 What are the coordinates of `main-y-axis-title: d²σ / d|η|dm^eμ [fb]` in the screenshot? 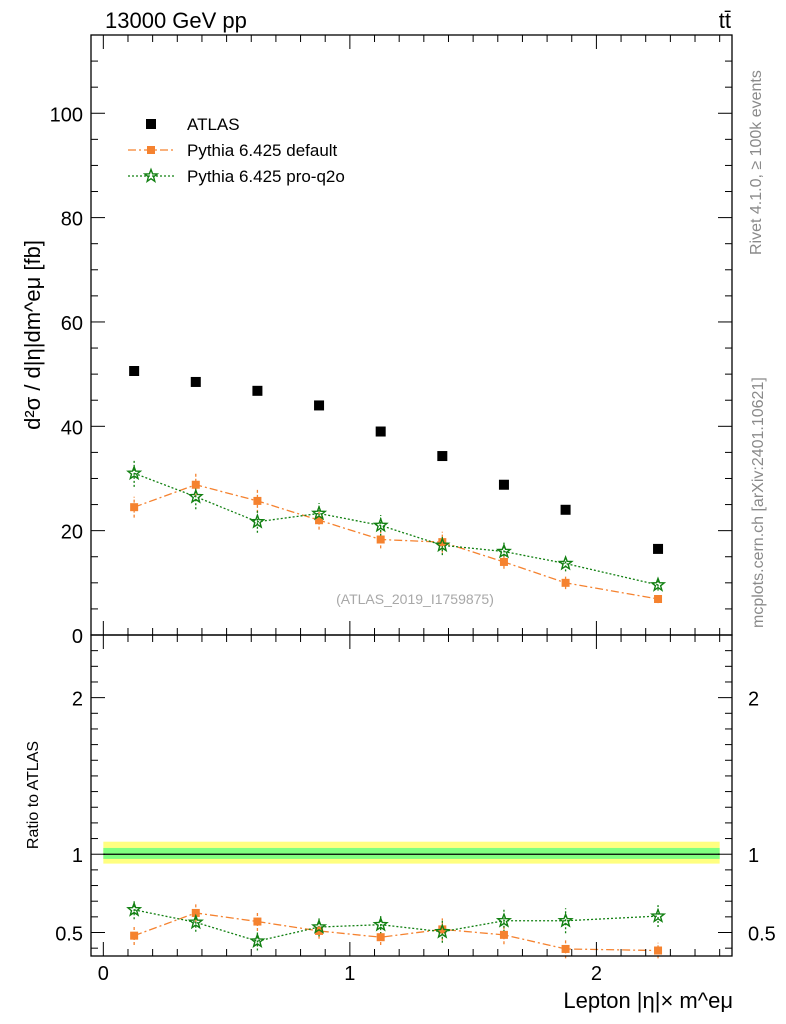 It's located at (32, 335).